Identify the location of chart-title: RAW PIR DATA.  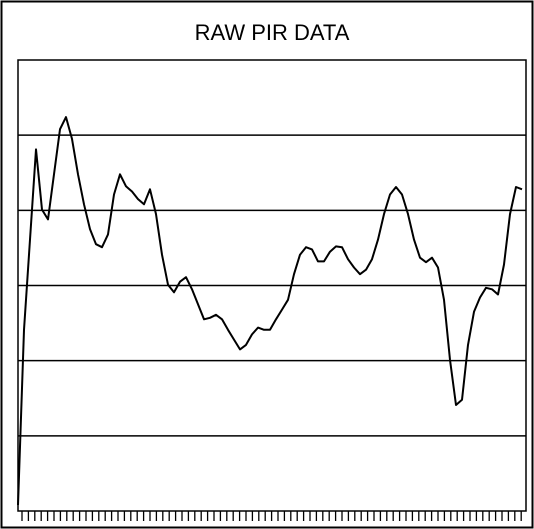
(272, 32).